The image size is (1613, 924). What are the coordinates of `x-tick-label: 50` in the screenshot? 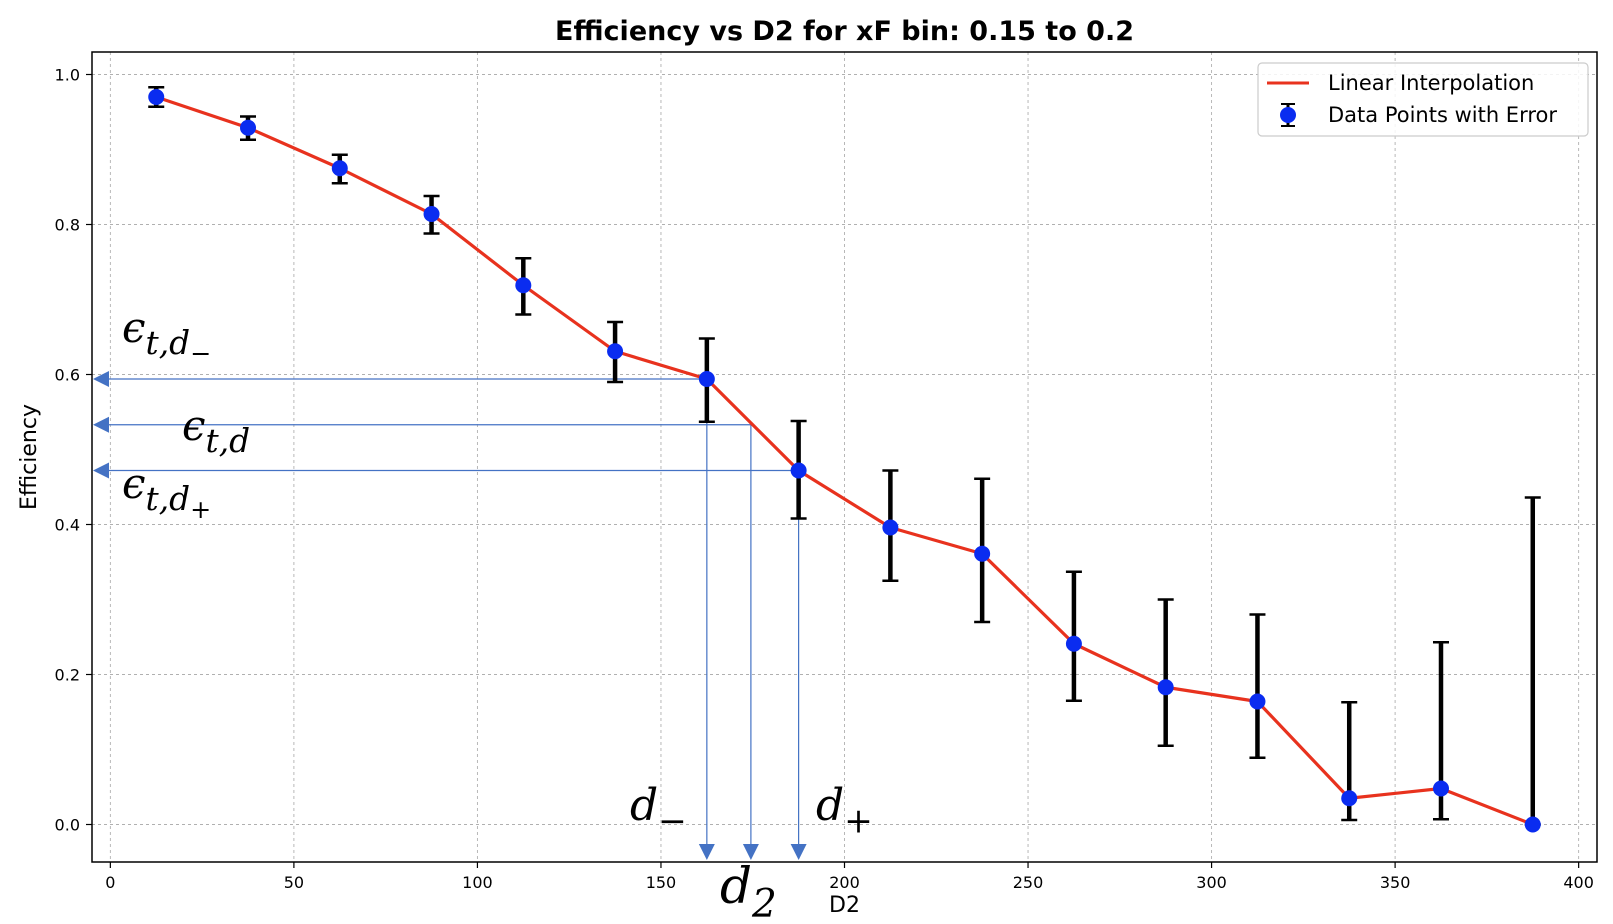 It's located at (294, 882).